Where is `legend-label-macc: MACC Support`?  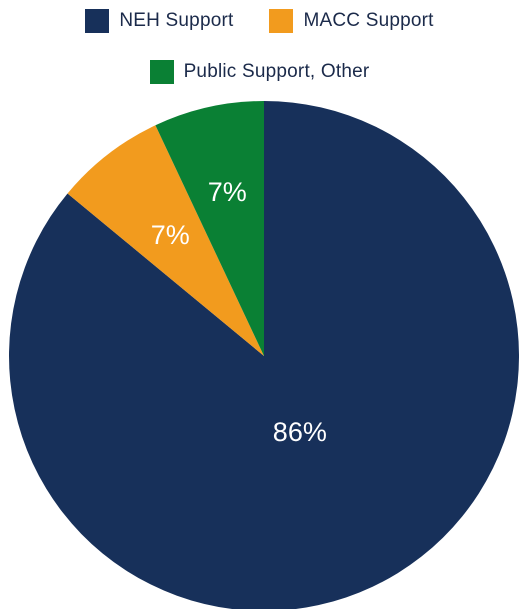 legend-label-macc: MACC Support is located at coordinates (368, 20).